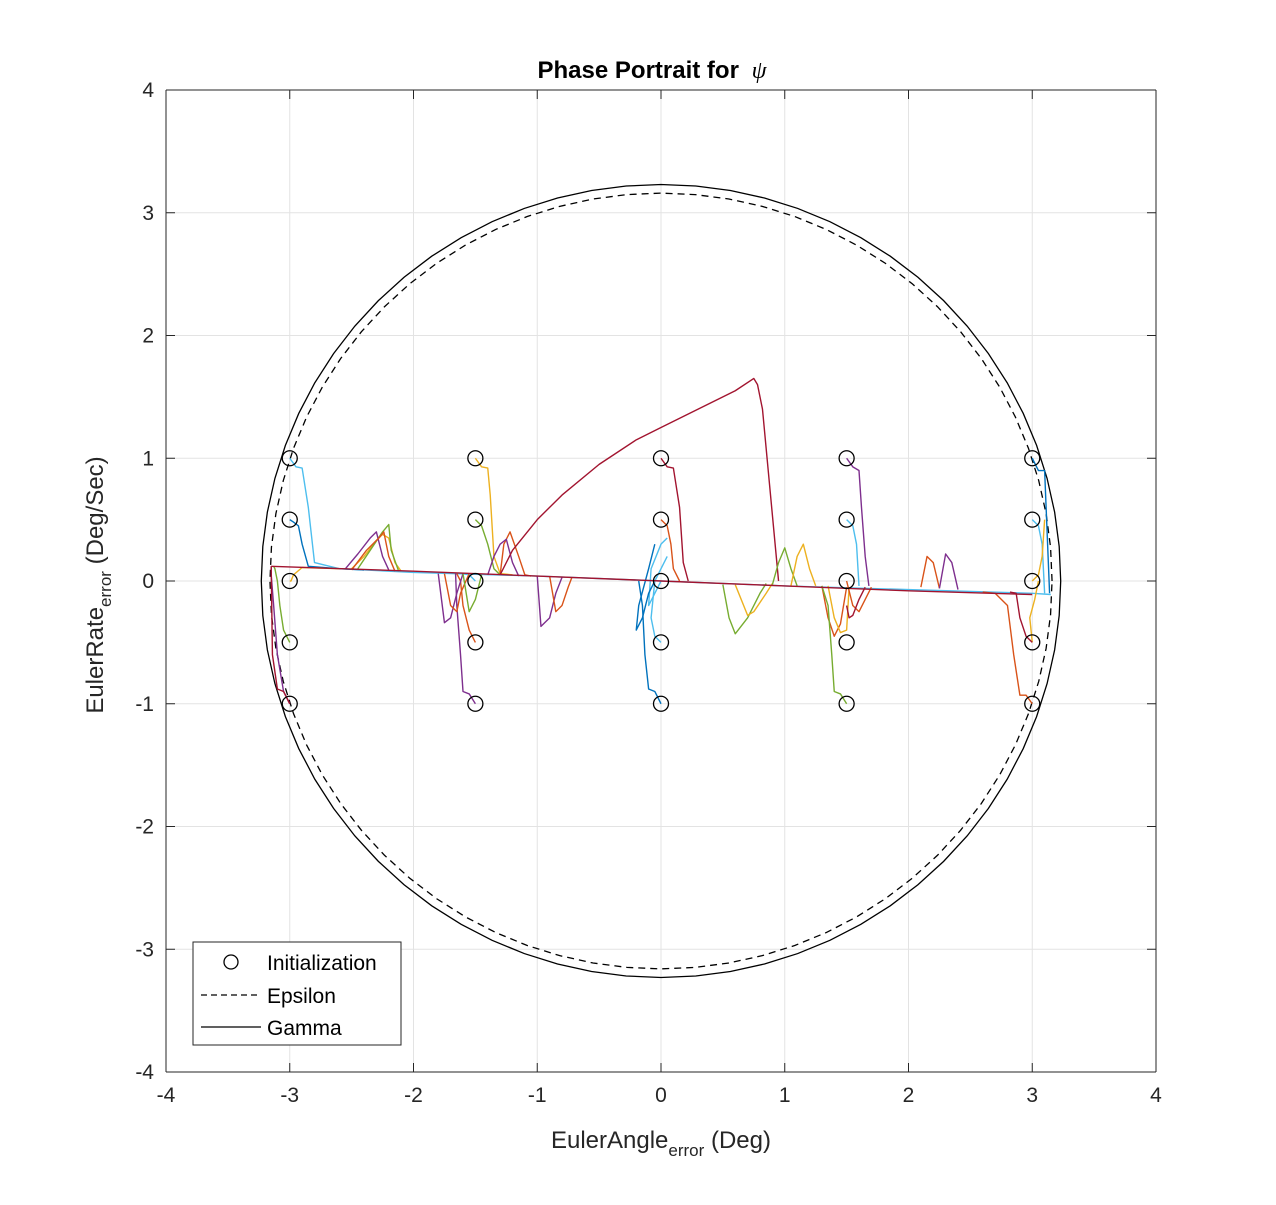 Image resolution: width=1276 pixels, height=1205 pixels. What do you see at coordinates (609, 1140) in the screenshot?
I see `x-axis-label-main: EulerAngle` at bounding box center [609, 1140].